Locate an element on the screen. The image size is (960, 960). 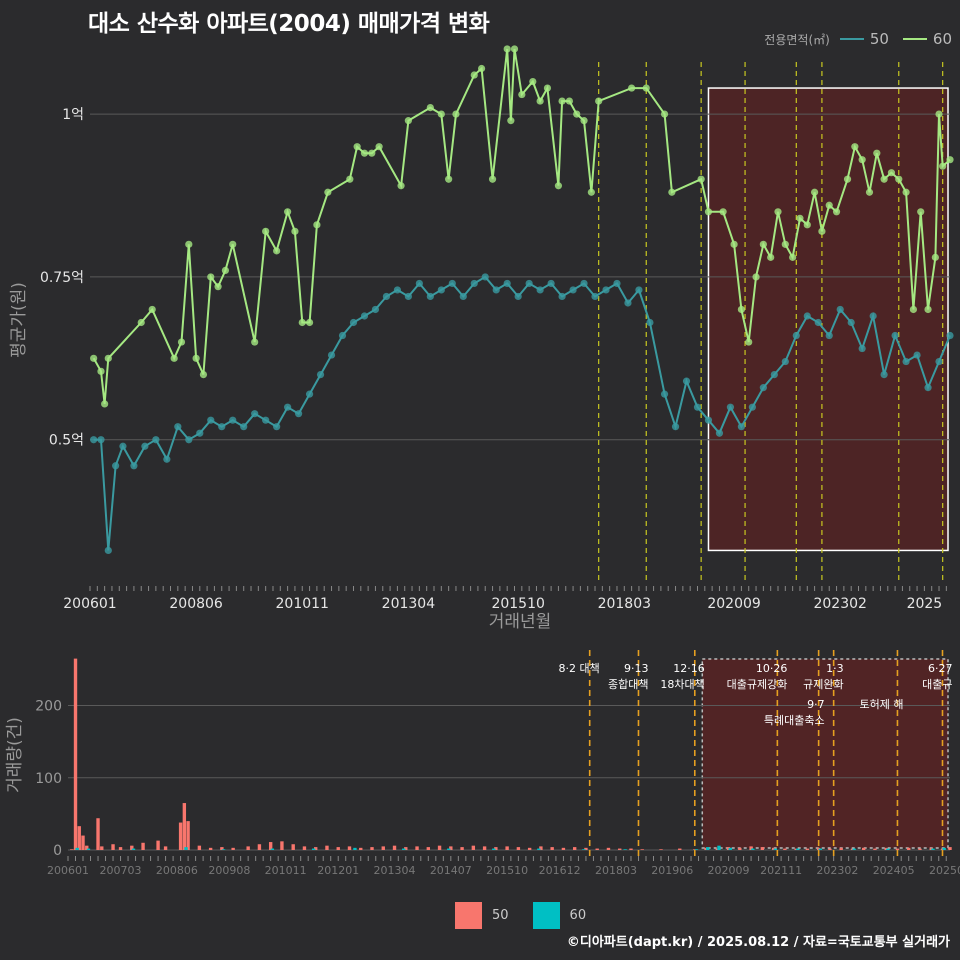
y-tick-label: 0 is located at coordinates (57, 851).